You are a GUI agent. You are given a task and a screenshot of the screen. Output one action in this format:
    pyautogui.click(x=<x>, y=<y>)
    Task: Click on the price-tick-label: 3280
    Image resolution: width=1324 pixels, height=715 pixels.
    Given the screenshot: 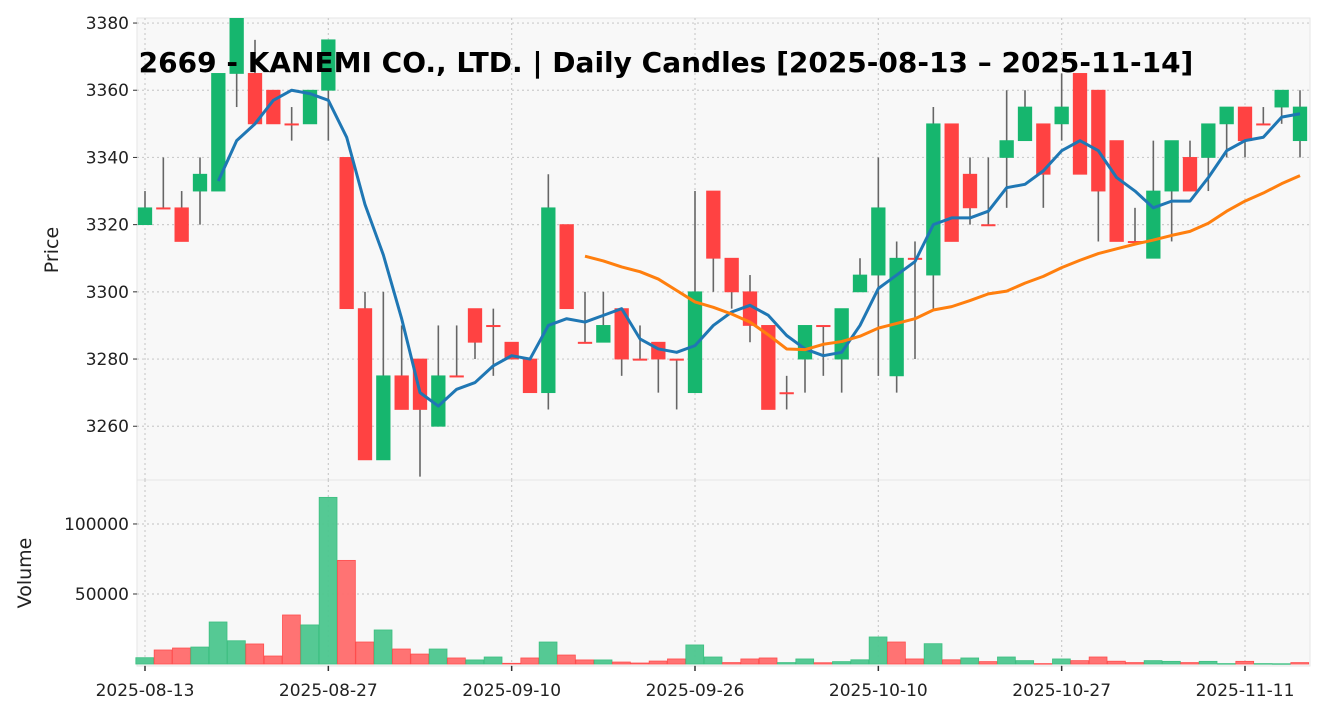 What is the action you would take?
    pyautogui.click(x=107, y=360)
    